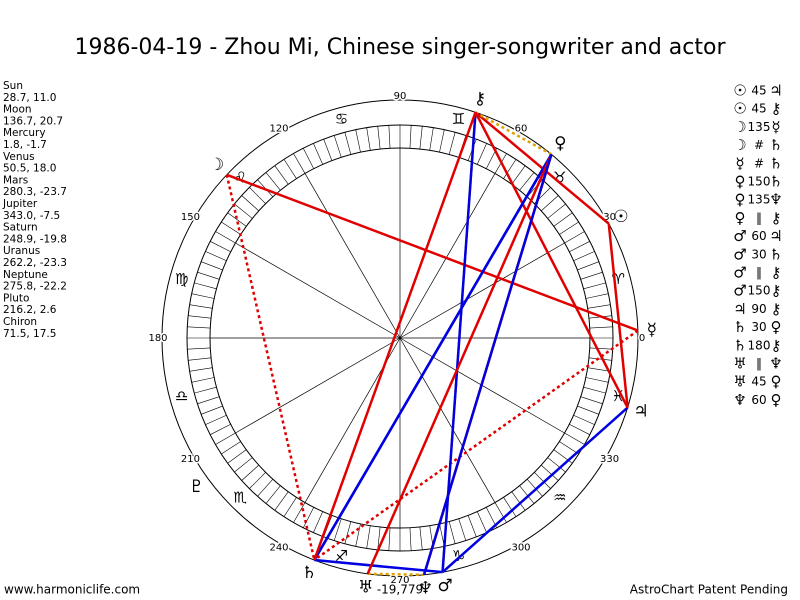 This screenshot has height=600, width=800. What do you see at coordinates (157, 338) in the screenshot?
I see `degree-label: 180` at bounding box center [157, 338].